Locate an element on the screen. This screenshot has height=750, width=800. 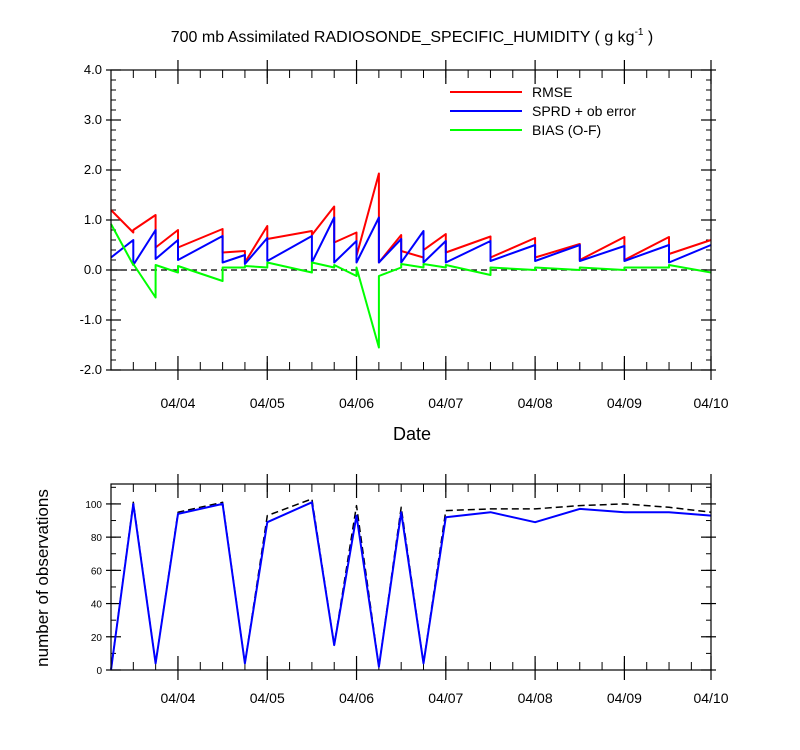
bottom-y-tick-labels: 0 20 40 60 80 100 is located at coordinates (93, 588).